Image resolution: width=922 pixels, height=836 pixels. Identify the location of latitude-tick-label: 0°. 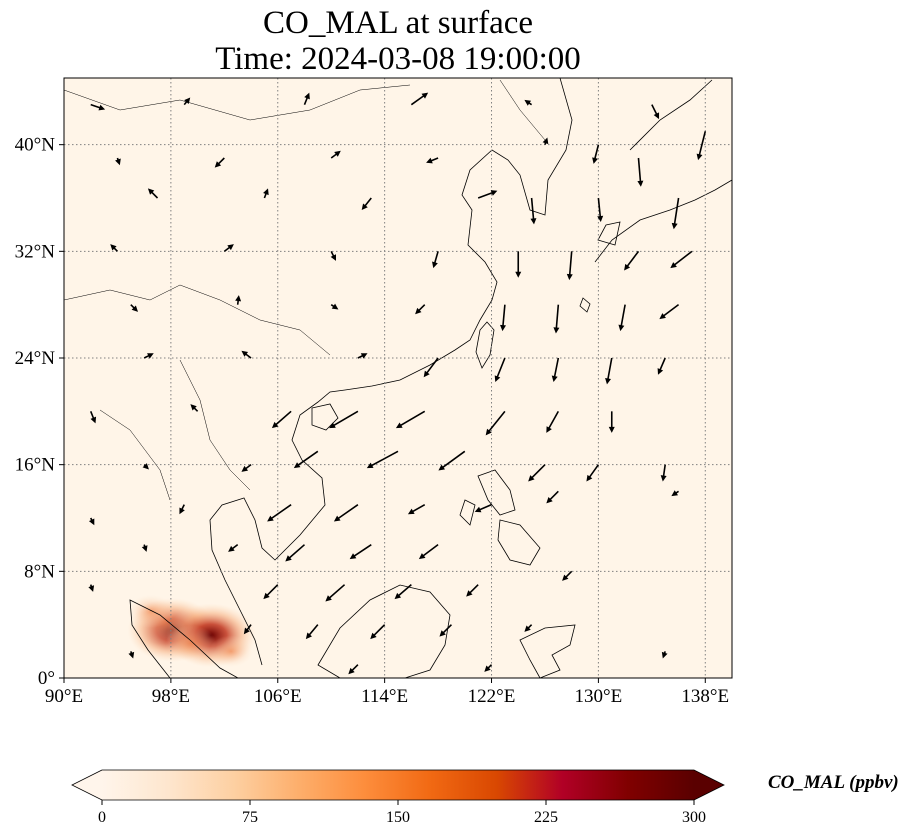
(46, 678).